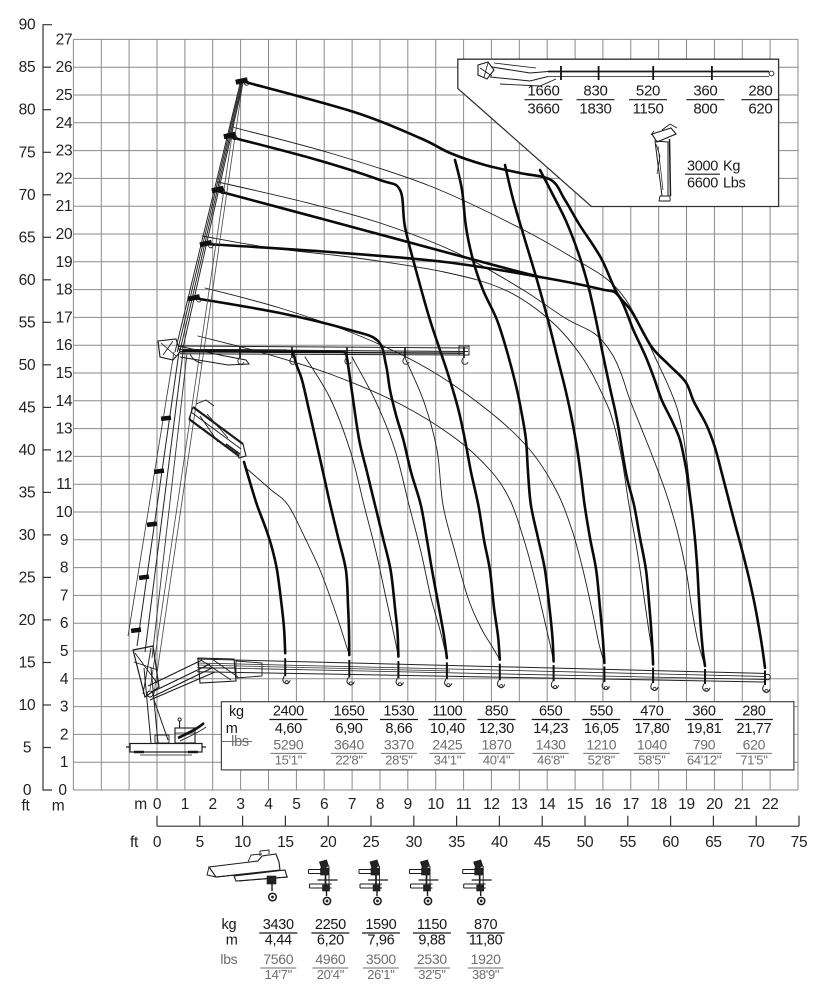 The height and width of the screenshot is (1000, 828). What do you see at coordinates (704, 729) in the screenshot?
I see `svg-text: 19,81` at bounding box center [704, 729].